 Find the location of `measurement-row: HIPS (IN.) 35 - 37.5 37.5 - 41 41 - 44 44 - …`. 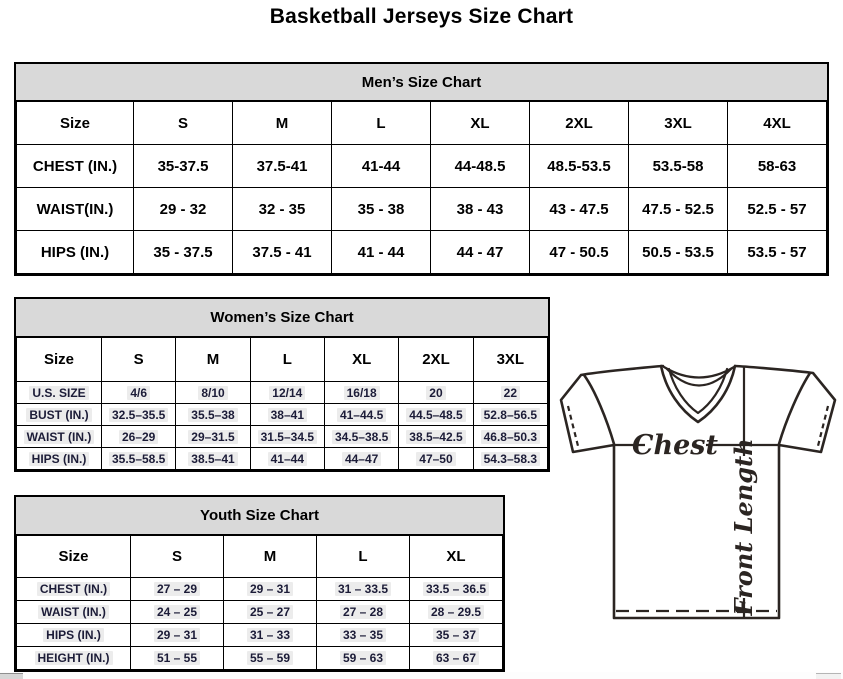

measurement-row: HIPS (IN.) 35 - 37.5 37.5 - 41 41 - 44 44 - … is located at coordinates (421, 252).